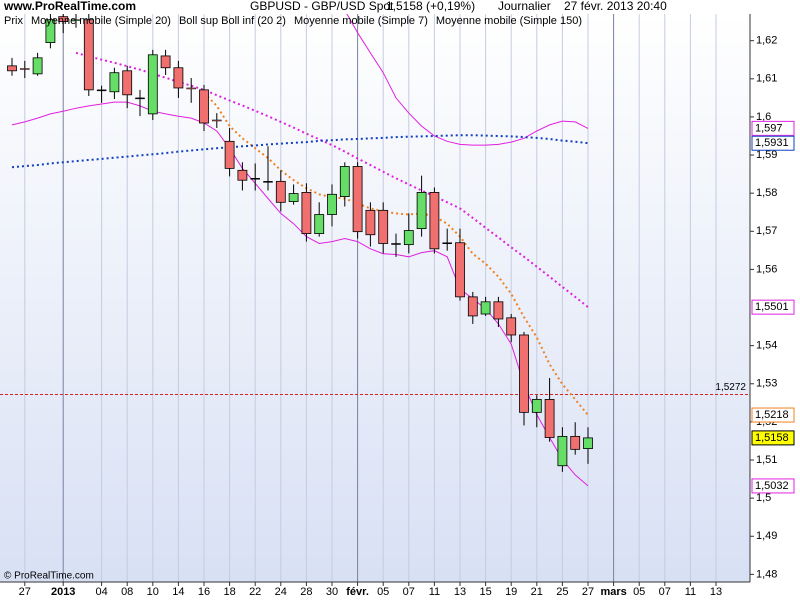 Image resolution: width=800 pixels, height=600 pixels. What do you see at coordinates (766, 41) in the screenshot?
I see `y-tick-label: 1,62` at bounding box center [766, 41].